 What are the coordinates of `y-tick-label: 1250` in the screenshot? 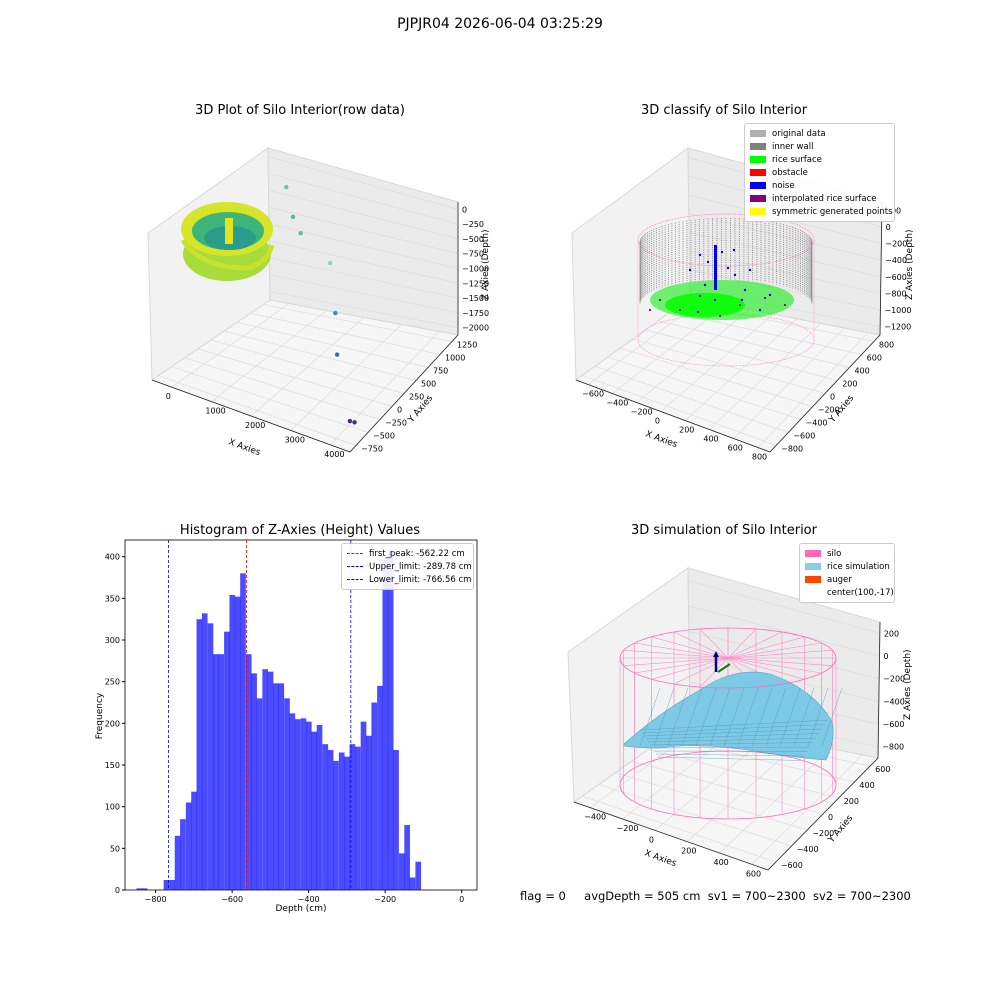 It's located at (467, 345).